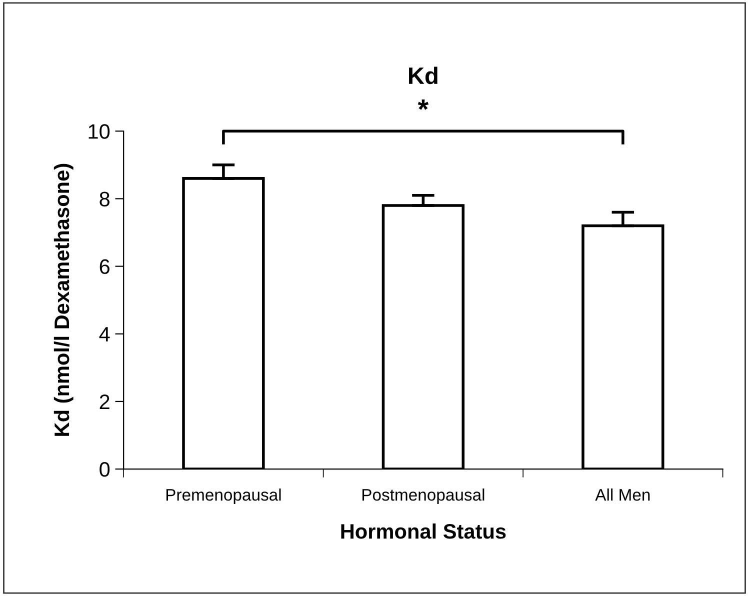  I want to click on y-tick-label: 6, so click(105, 266).